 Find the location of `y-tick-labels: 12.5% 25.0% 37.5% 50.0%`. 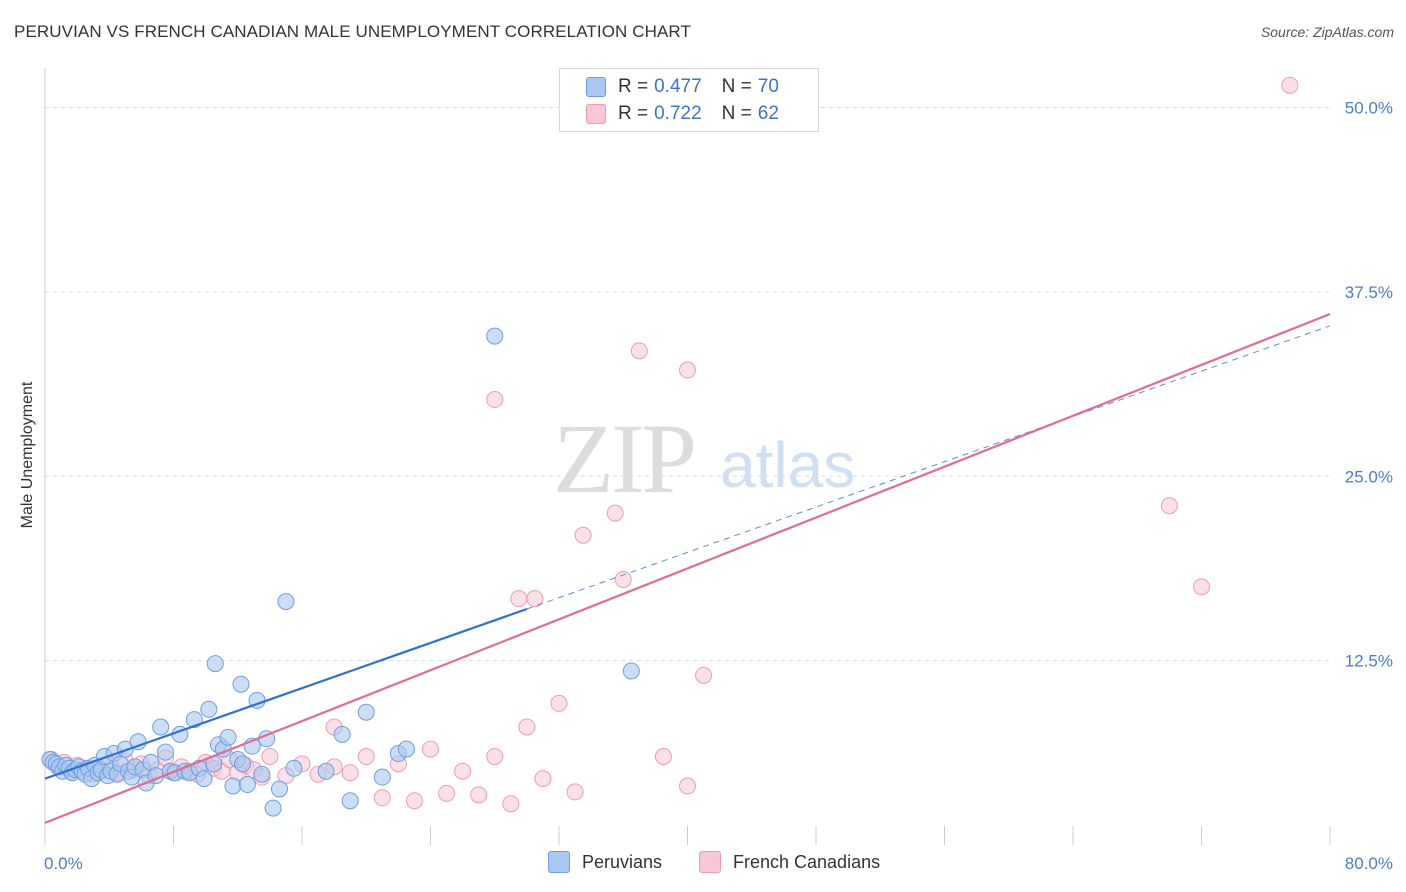

y-tick-labels: 12.5% 25.0% 37.5% 50.0% is located at coordinates (1369, 385).